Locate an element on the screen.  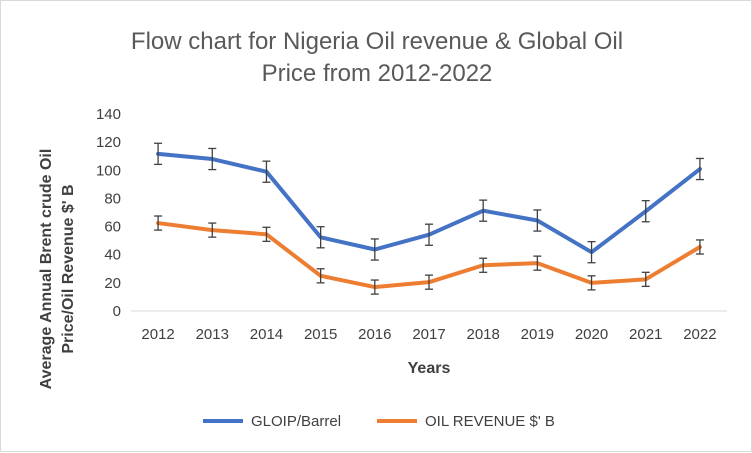
x-axis-title: Years is located at coordinates (429, 368).